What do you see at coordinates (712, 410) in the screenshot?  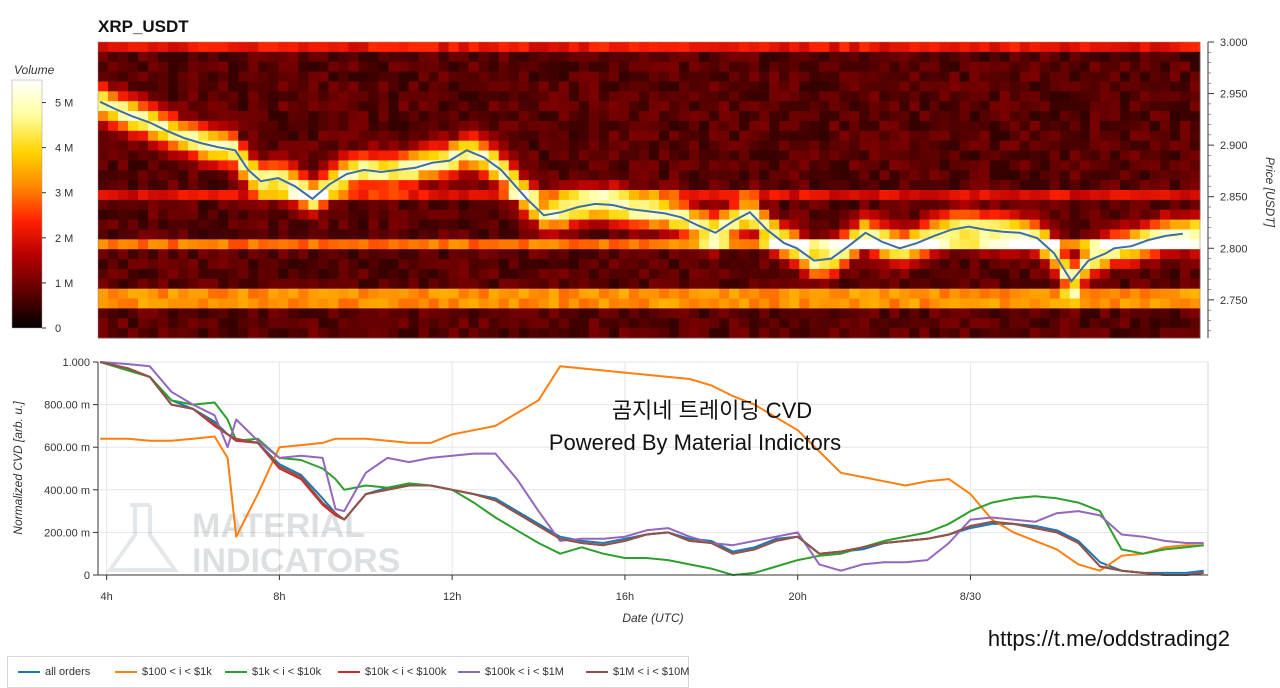 I see `annotation-title: 곰지네 트레이딩 CVD` at bounding box center [712, 410].